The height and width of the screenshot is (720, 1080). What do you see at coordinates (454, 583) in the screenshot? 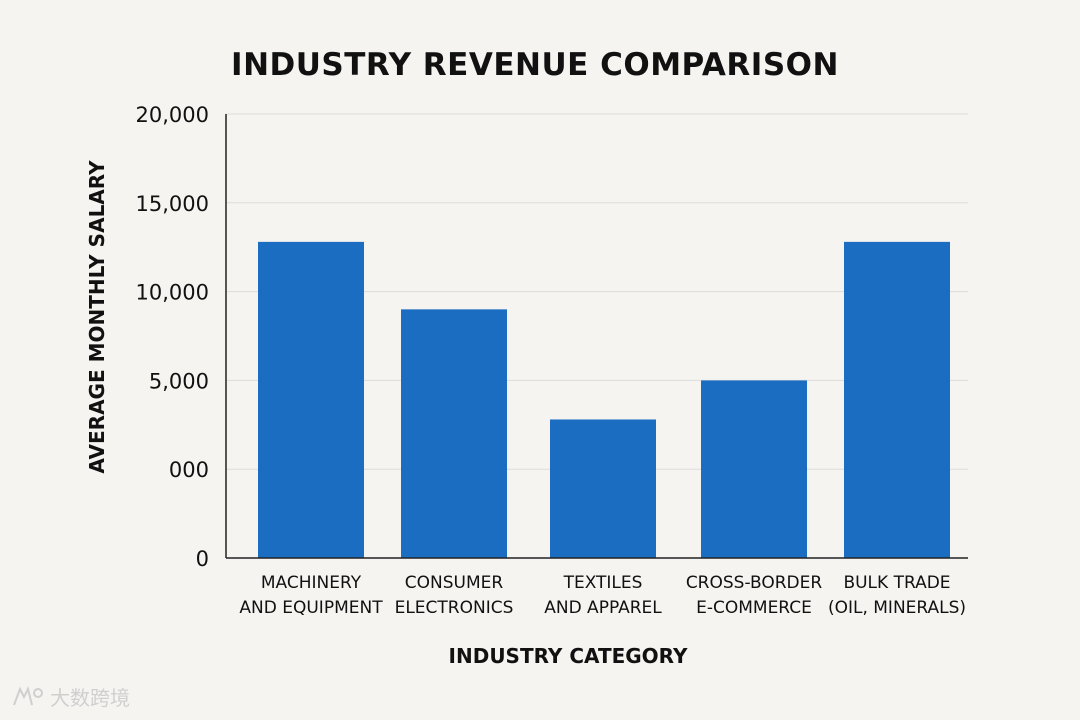
I see `x-tick-label: CONSUMER` at bounding box center [454, 583].